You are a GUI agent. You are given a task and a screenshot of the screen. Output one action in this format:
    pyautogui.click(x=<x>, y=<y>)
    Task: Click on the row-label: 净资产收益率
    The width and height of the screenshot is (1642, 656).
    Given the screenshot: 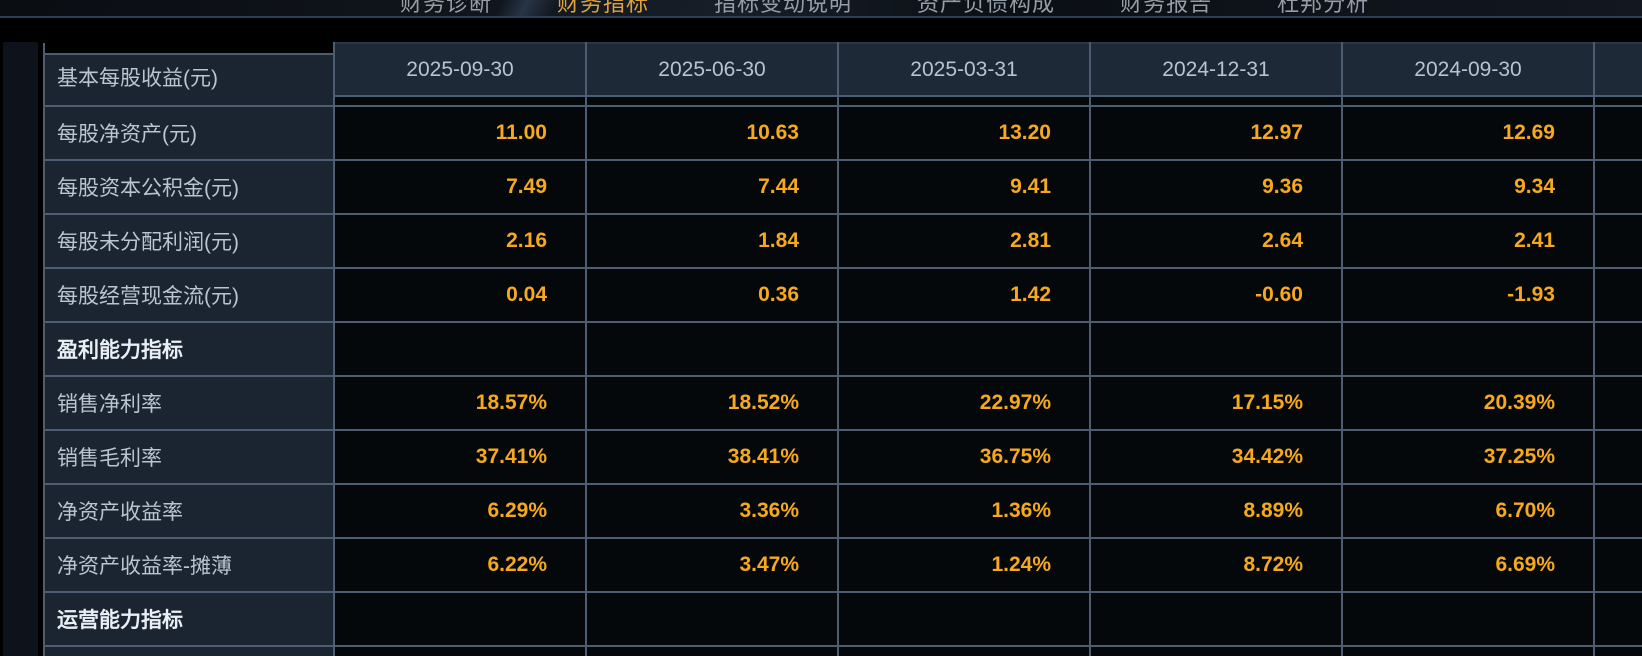 What is the action you would take?
    pyautogui.click(x=189, y=511)
    